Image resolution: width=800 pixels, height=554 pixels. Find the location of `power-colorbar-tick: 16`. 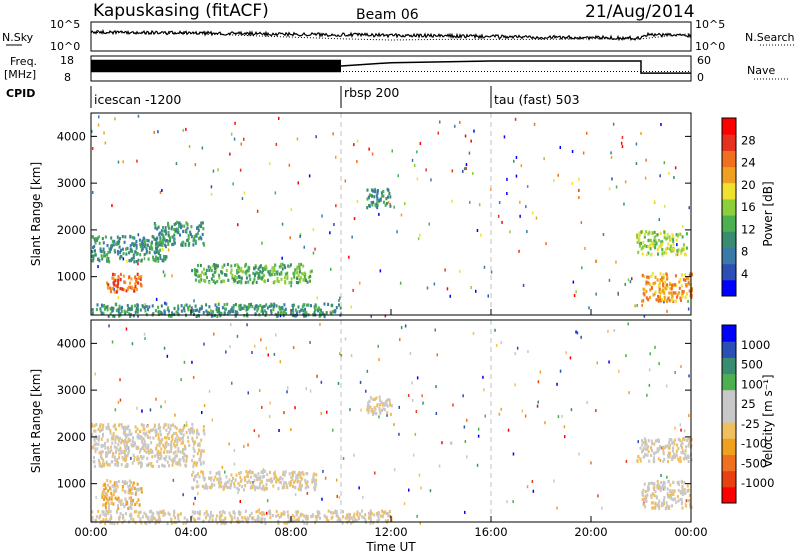

power-colorbar-tick: 16 is located at coordinates (748, 207).